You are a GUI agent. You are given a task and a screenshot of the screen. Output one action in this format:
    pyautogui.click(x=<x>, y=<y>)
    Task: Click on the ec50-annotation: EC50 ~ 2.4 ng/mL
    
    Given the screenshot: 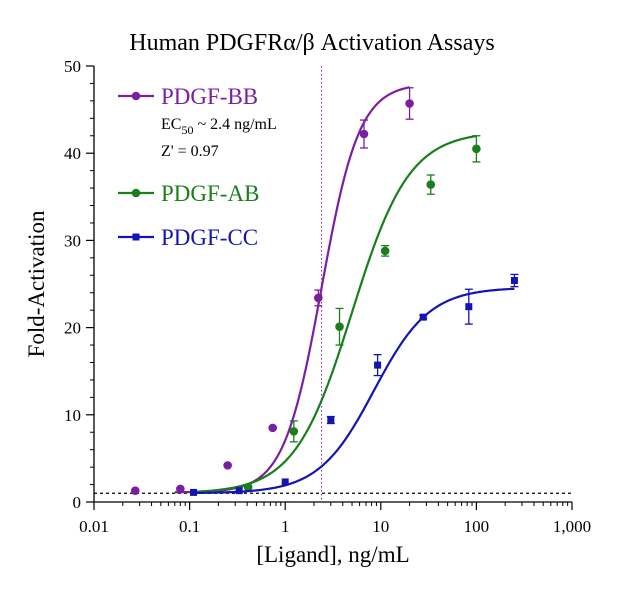 What is the action you would take?
    pyautogui.click(x=219, y=126)
    